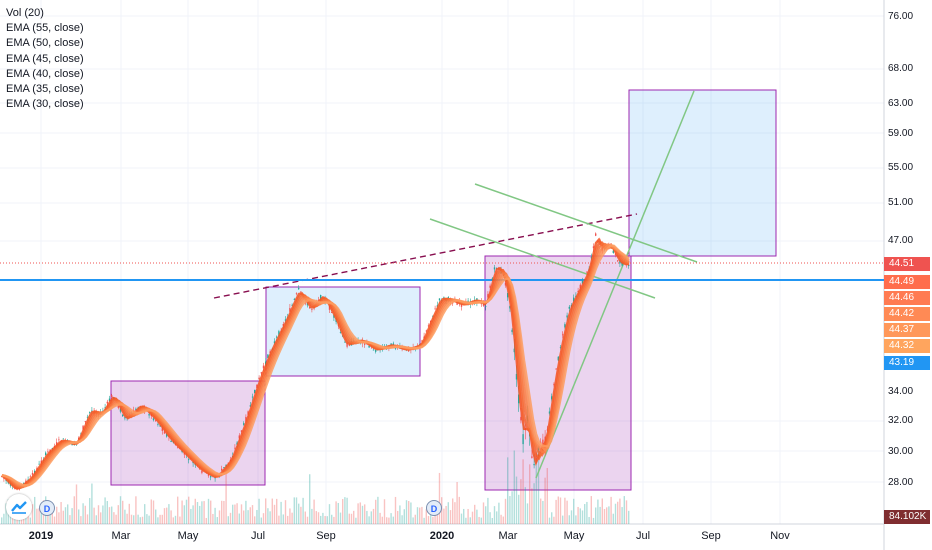 This screenshot has height=550, width=932. Describe the element at coordinates (907, 517) in the screenshot. I see `volume-badge: 84.102K` at that location.